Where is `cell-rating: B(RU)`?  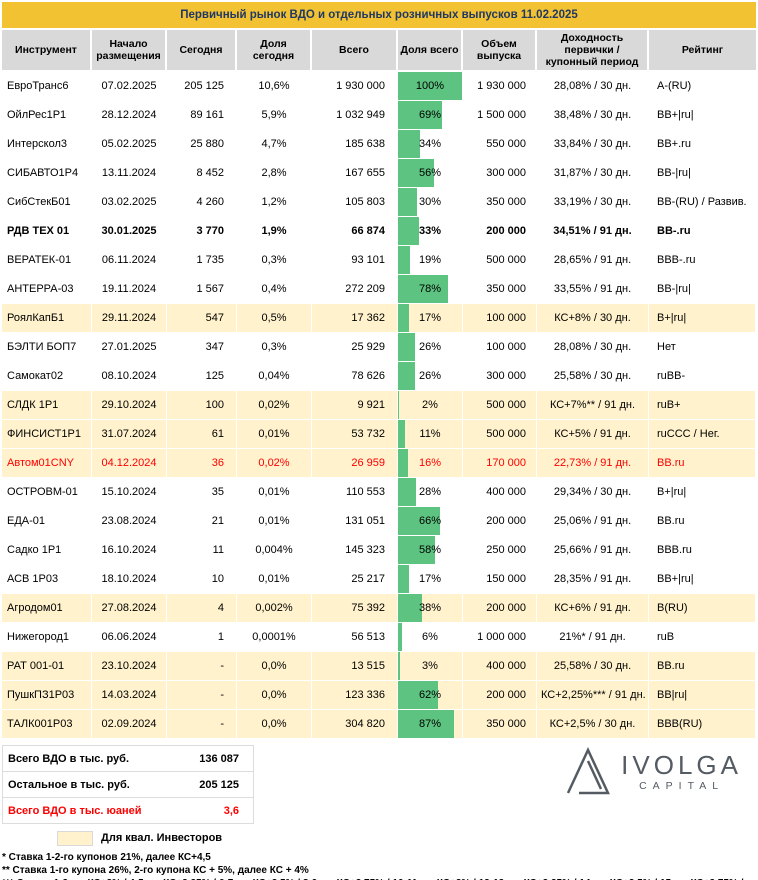
cell-rating: B(RU) is located at coordinates (702, 608).